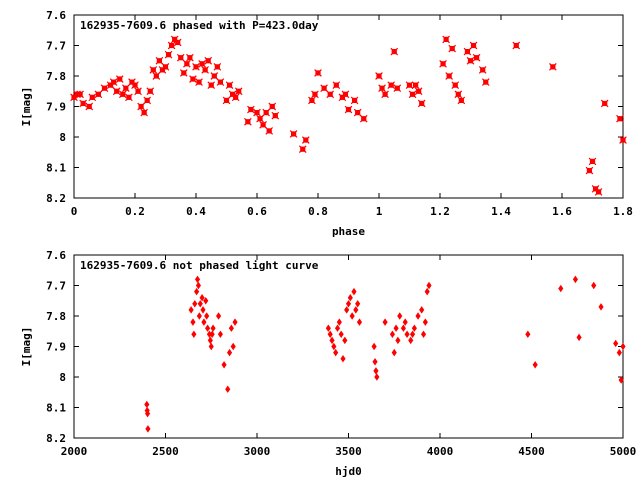 This screenshot has height=480, width=640. Describe the element at coordinates (348, 471) in the screenshot. I see `unphased-x-axis-title: hjd0` at that location.